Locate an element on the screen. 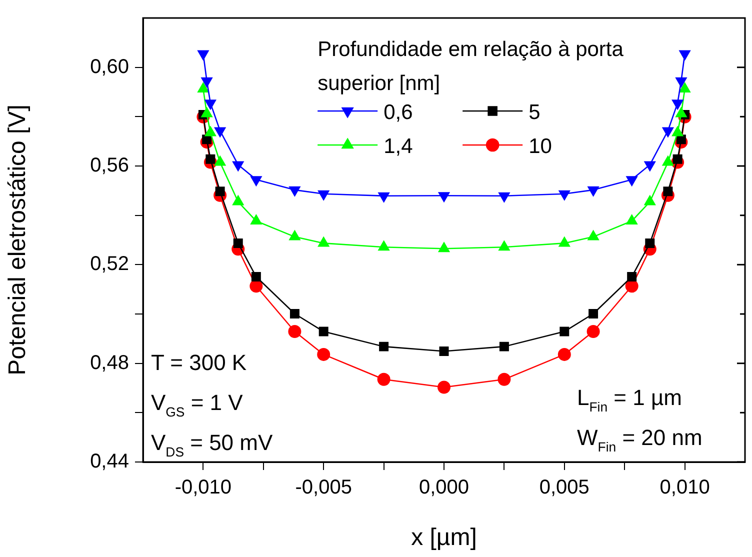 The width and height of the screenshot is (752, 557). y-tick-label: 0,56 is located at coordinates (109, 165).